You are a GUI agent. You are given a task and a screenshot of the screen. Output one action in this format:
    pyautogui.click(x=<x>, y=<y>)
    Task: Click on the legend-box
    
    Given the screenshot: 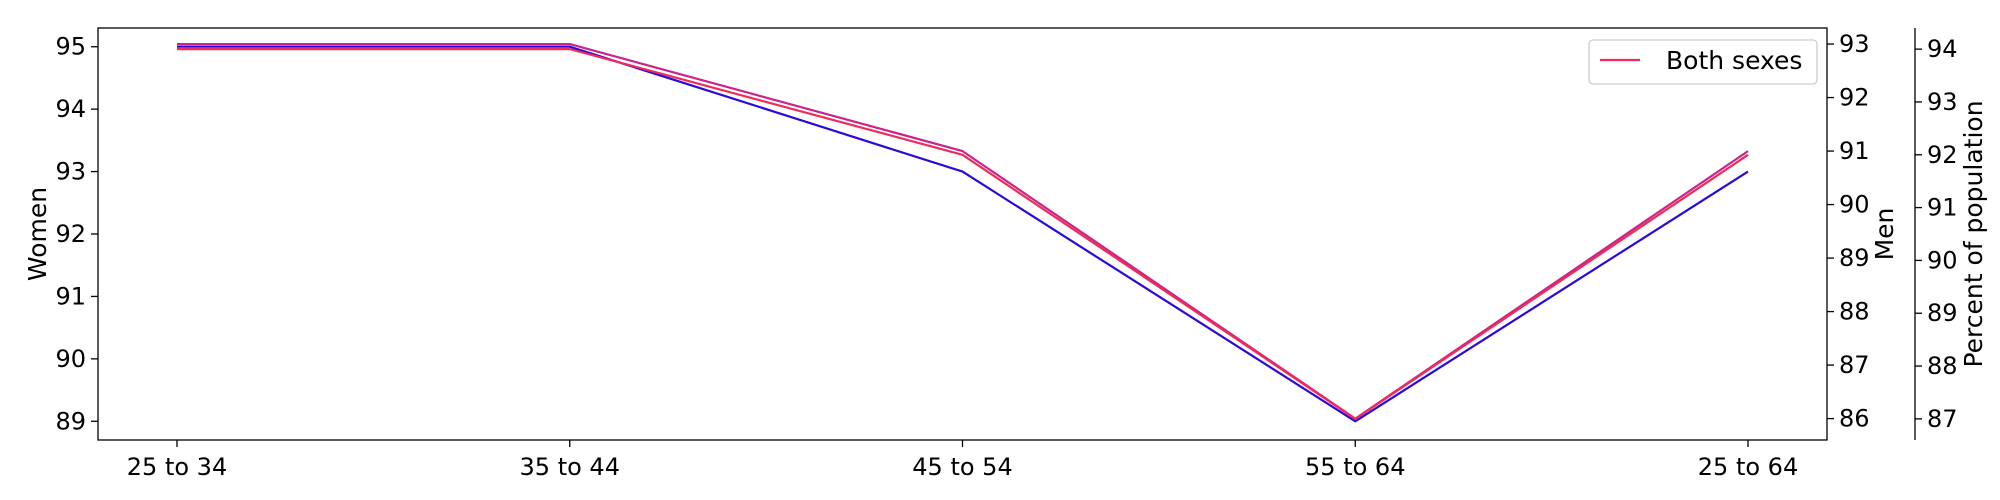 What is the action you would take?
    pyautogui.click(x=1703, y=62)
    